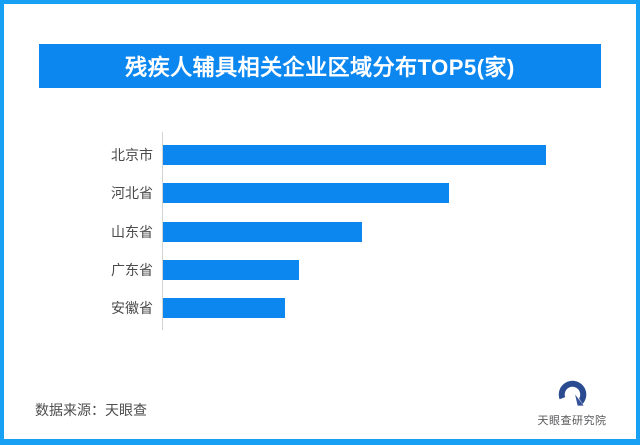 The image size is (640, 445). I want to click on y-axis-line, so click(162, 231).